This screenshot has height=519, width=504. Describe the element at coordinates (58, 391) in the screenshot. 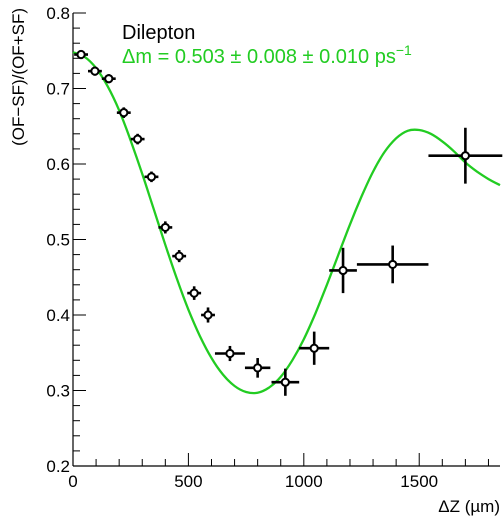

I see `y-tick-label: 0.3` at that location.